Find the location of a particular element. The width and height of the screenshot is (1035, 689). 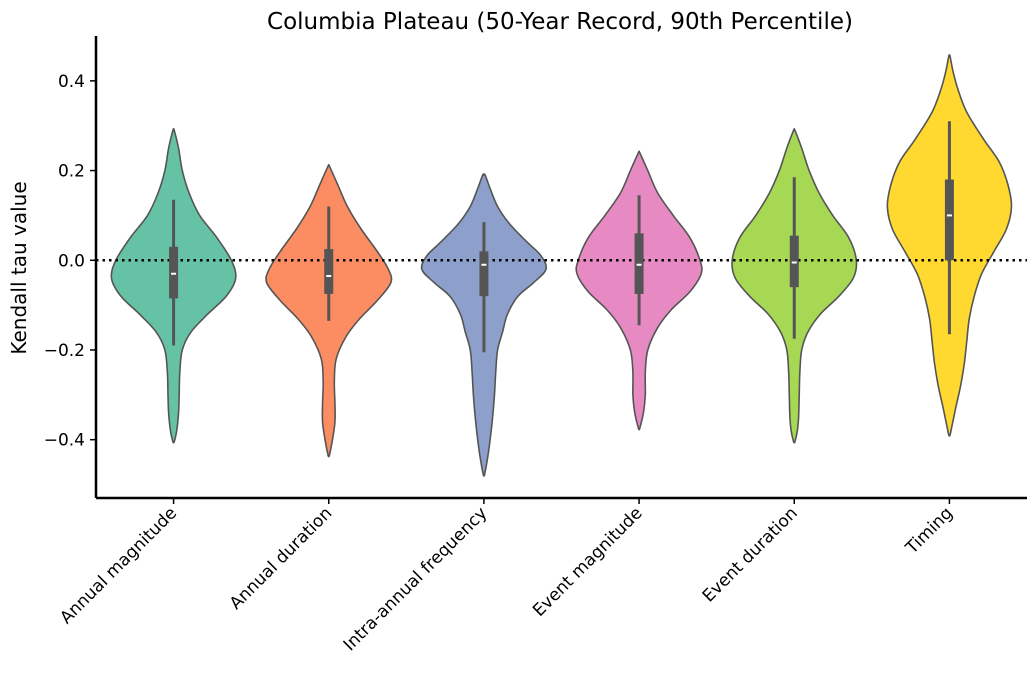

y-tick-label: 0.2 is located at coordinates (71, 172).